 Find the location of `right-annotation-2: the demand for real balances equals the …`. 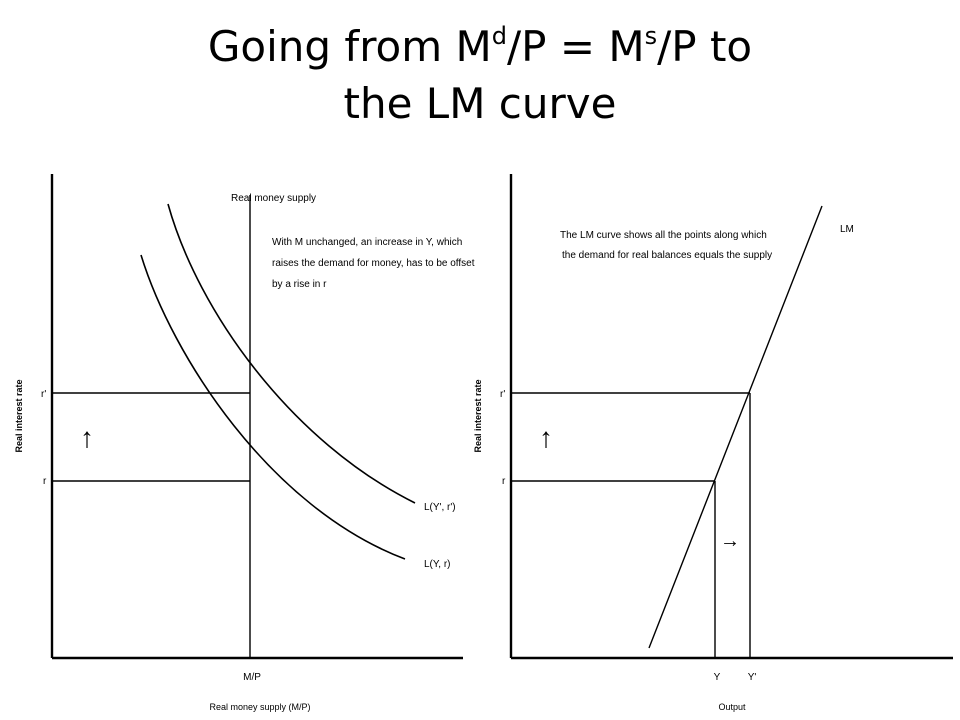

right-annotation-2: the demand for real balances equals the … is located at coordinates (667, 255).